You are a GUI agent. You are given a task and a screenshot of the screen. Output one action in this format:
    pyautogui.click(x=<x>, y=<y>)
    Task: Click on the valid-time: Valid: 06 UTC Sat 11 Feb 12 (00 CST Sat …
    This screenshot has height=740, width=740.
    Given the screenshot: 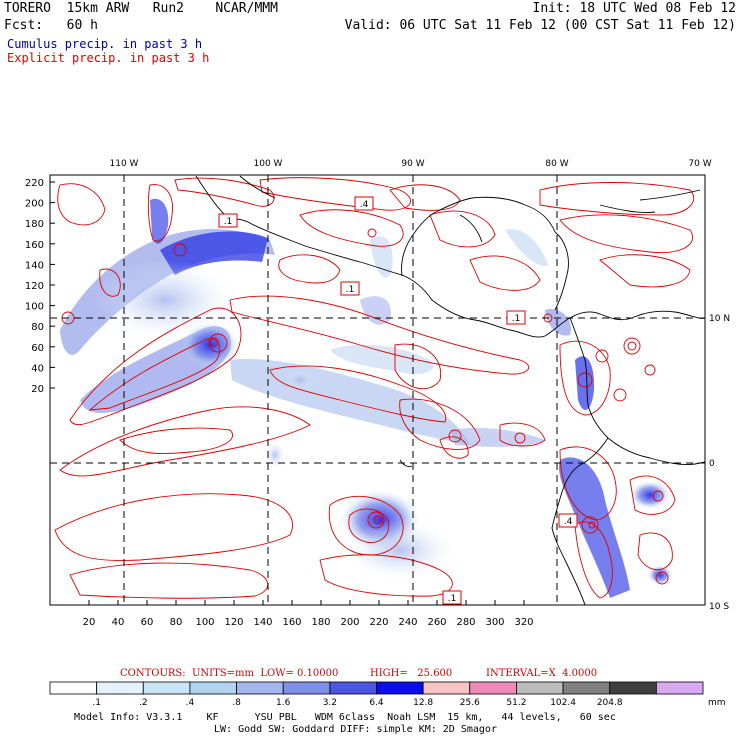 What is the action you would take?
    pyautogui.click(x=540, y=25)
    